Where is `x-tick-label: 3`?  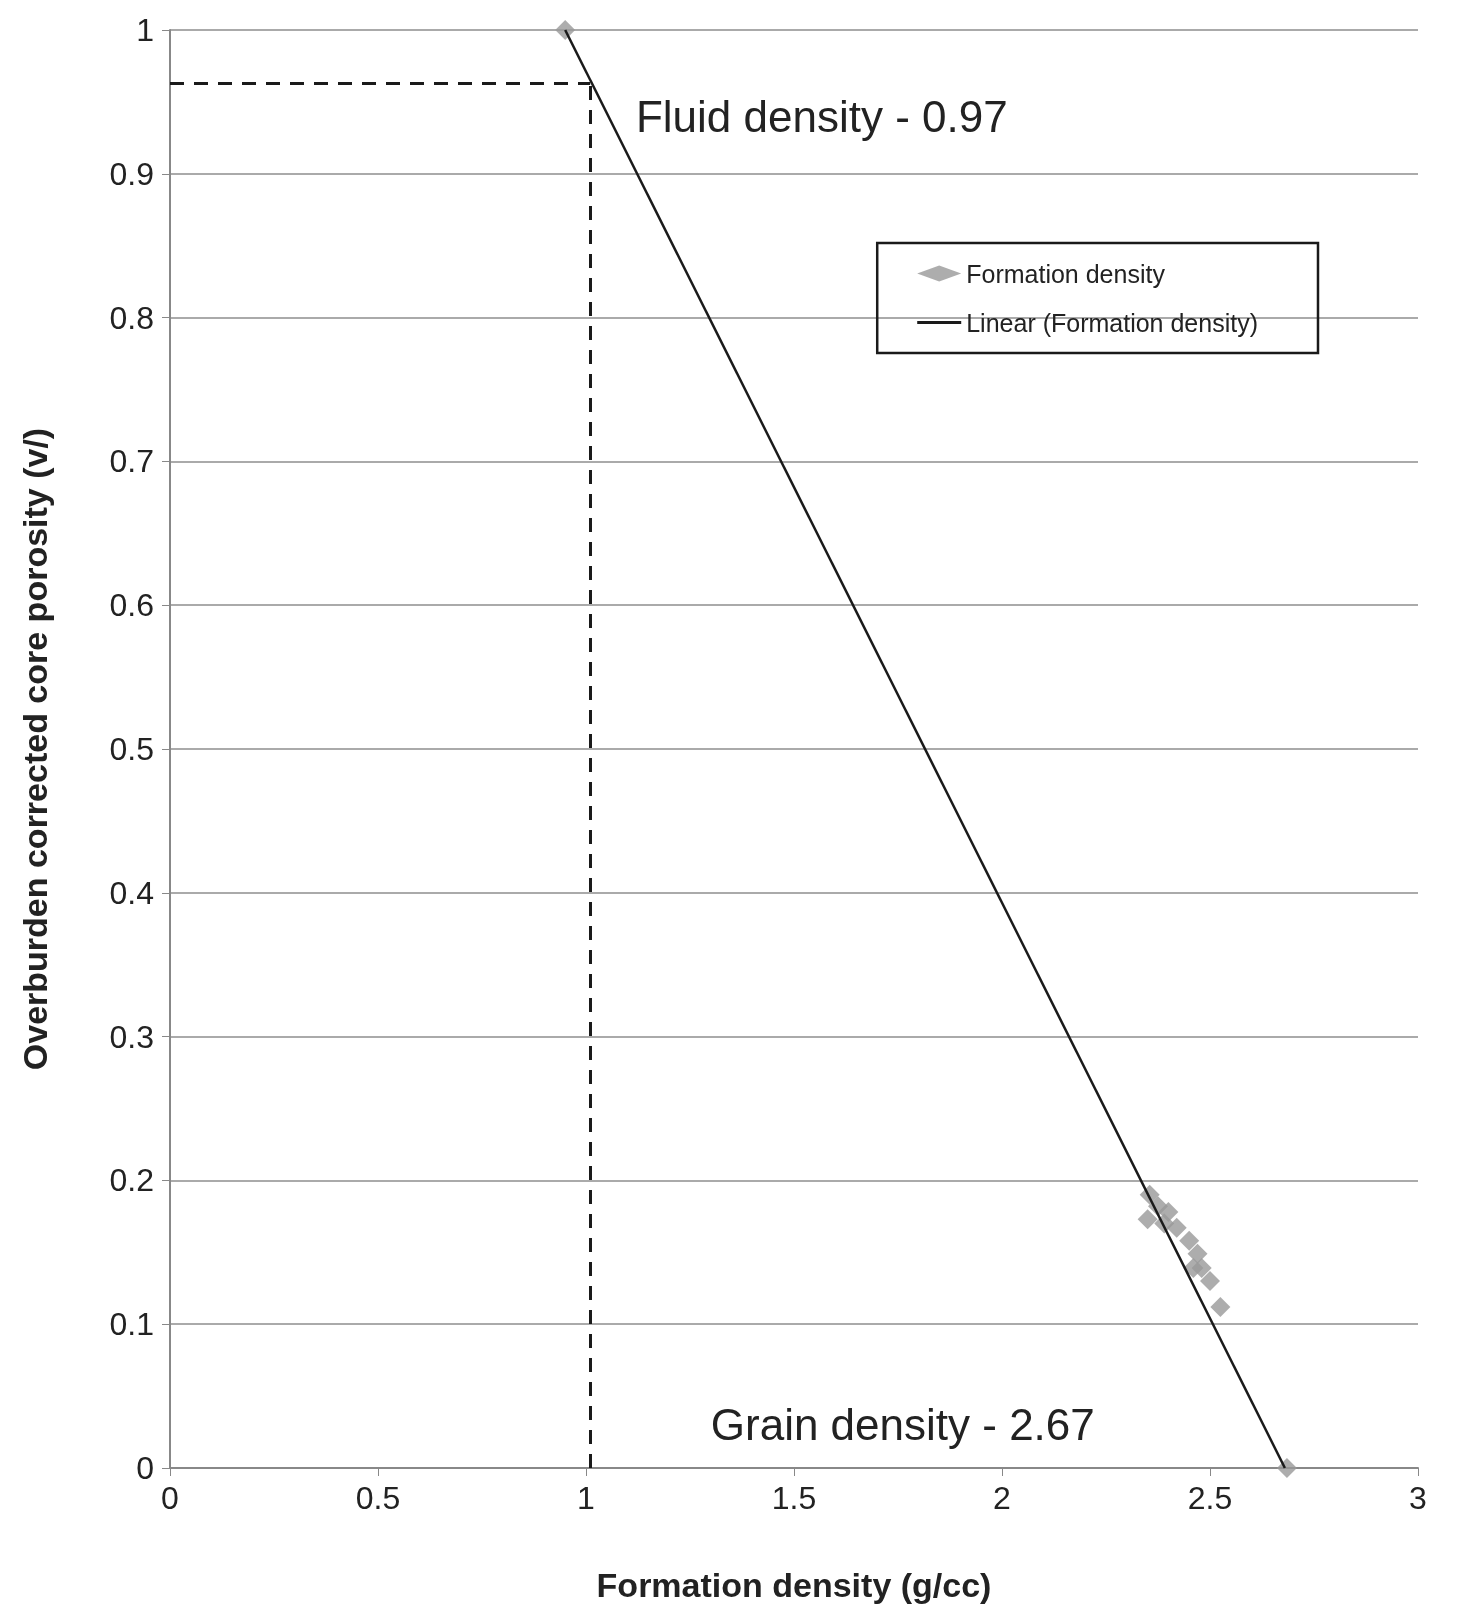 x-tick-label: 3 is located at coordinates (1418, 1498).